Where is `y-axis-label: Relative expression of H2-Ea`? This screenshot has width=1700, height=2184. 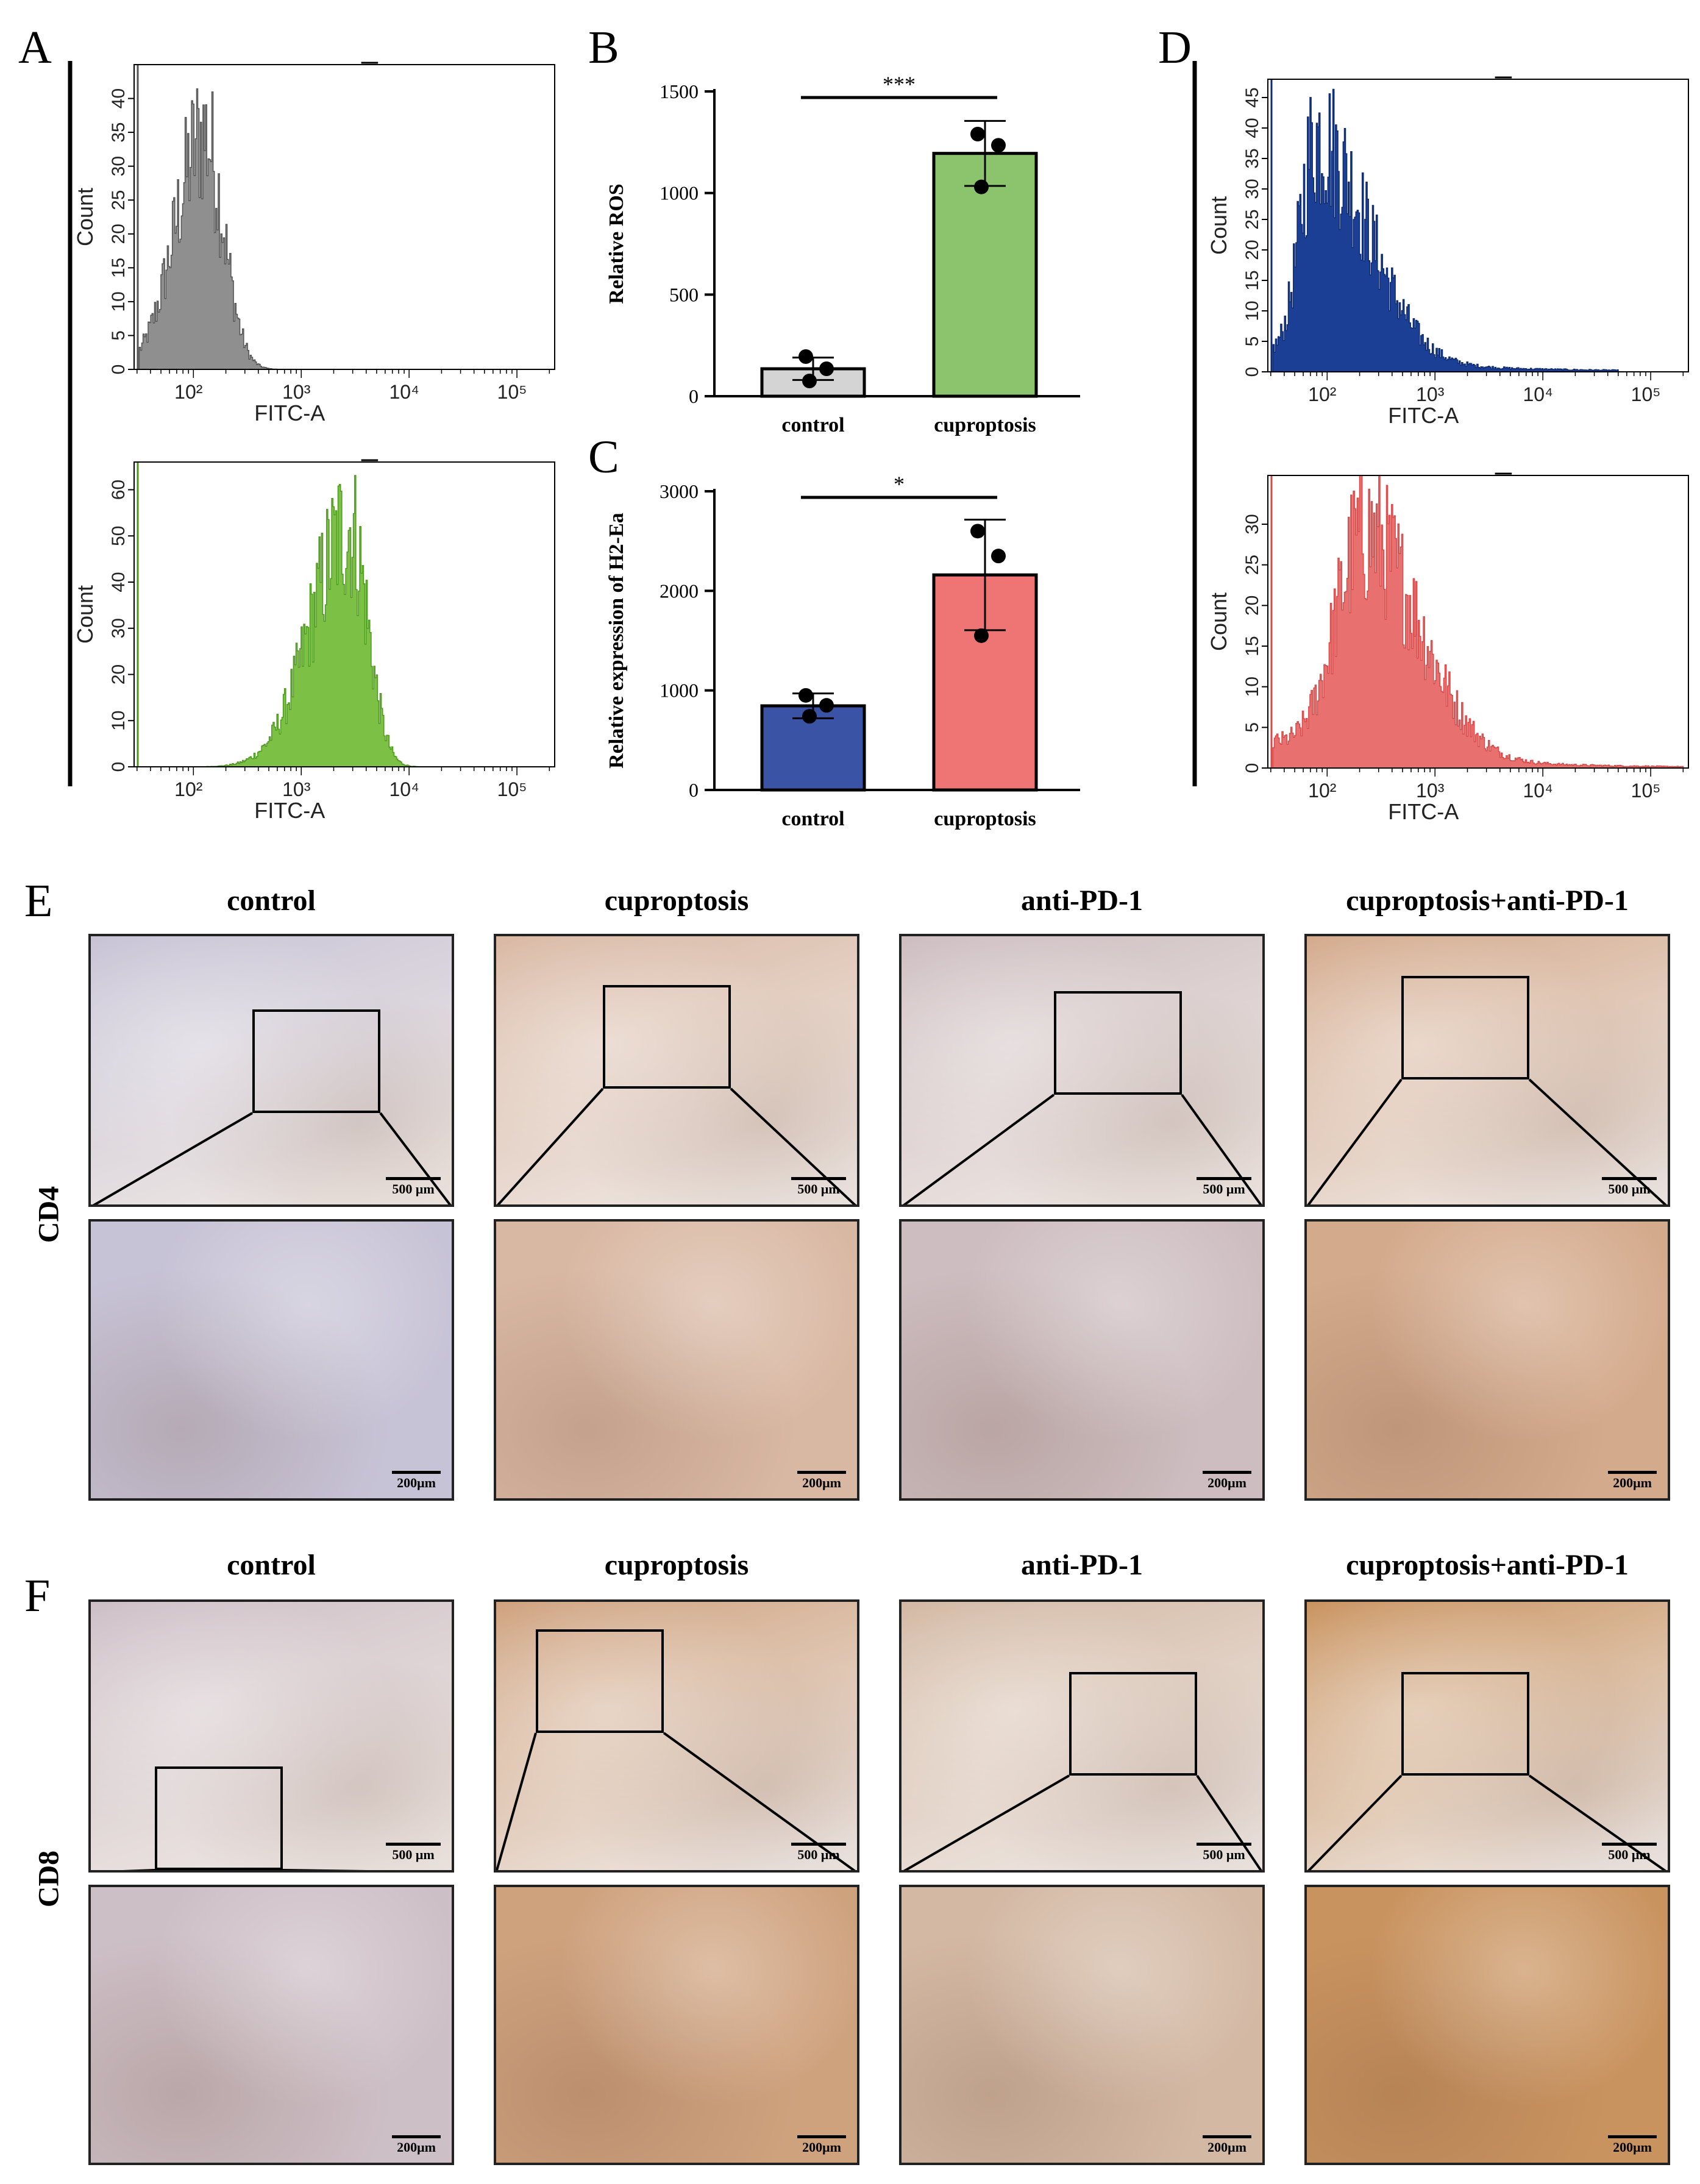 y-axis-label: Relative expression of H2-Ea is located at coordinates (617, 641).